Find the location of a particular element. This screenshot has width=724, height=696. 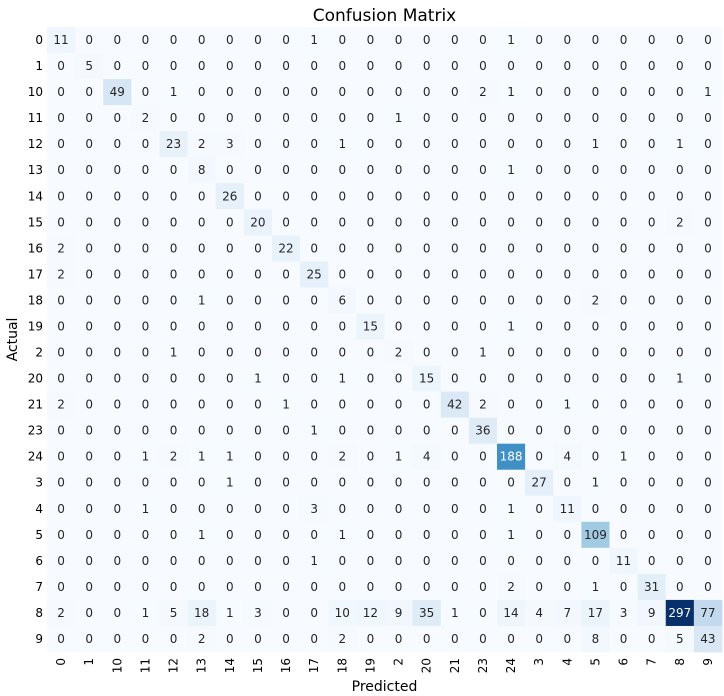

cell-value: 8 is located at coordinates (202, 170).